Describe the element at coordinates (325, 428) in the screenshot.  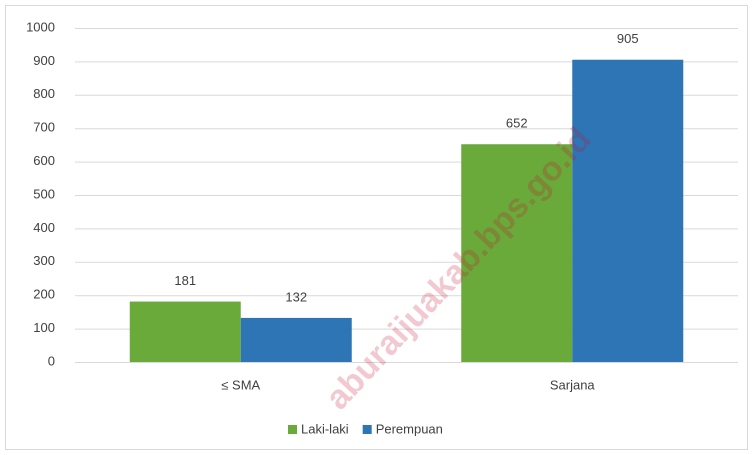
I see `legend-label: Laki-laki` at that location.